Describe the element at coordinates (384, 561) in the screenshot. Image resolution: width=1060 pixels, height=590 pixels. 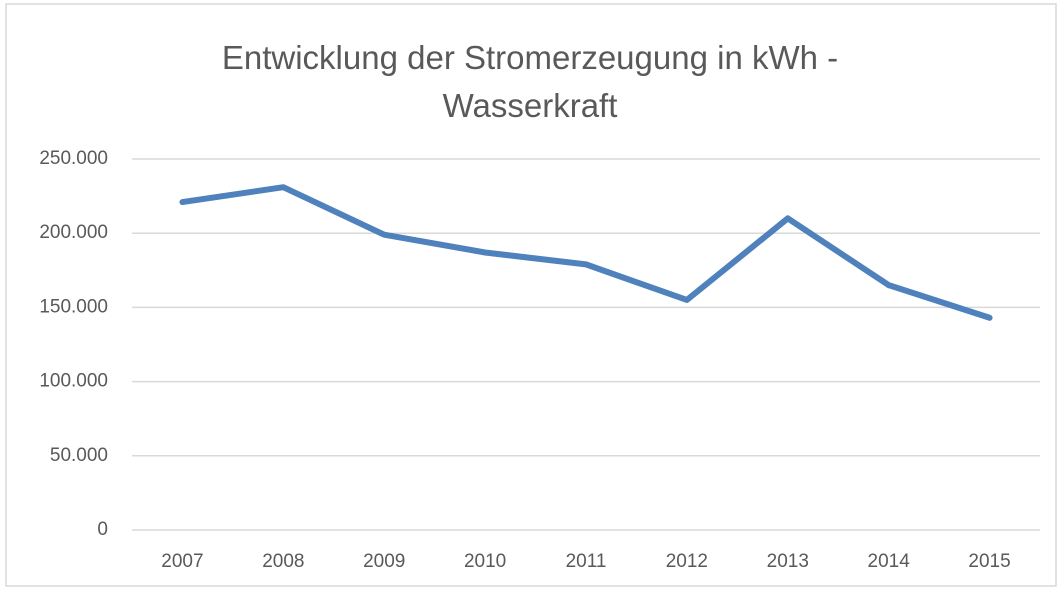
I see `x-tick-label: 2009` at that location.